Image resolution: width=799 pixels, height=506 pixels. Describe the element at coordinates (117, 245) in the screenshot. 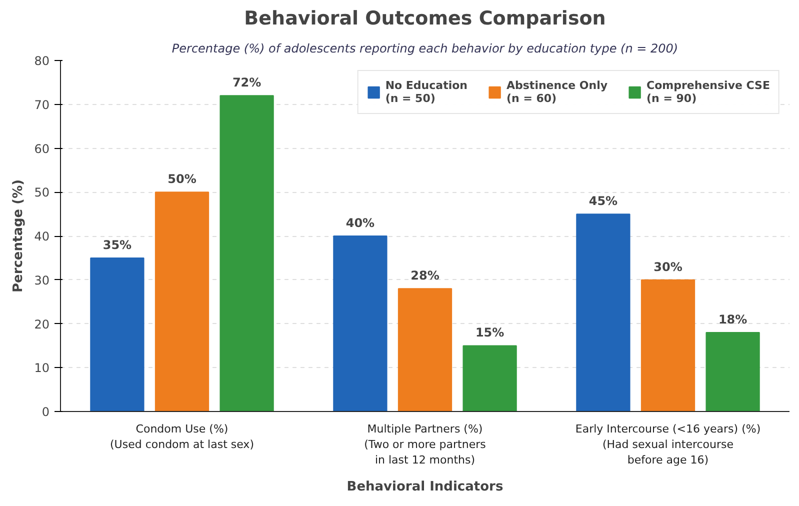

I see `data-label: 35%` at that location.